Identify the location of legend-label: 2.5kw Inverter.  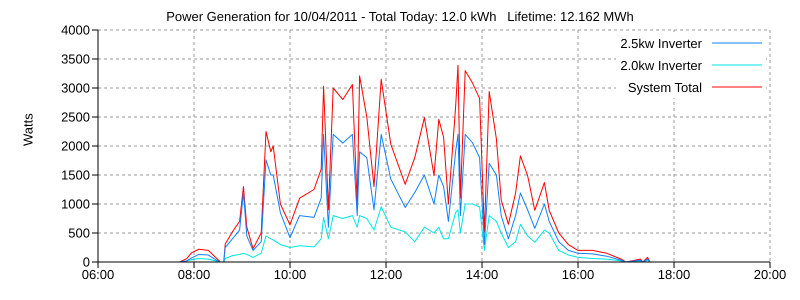
(661, 43).